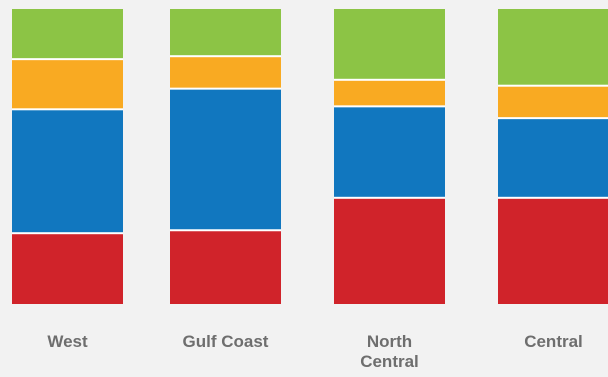  Describe the element at coordinates (226, 341) in the screenshot. I see `x-tick-label: Gulf Coast` at that location.